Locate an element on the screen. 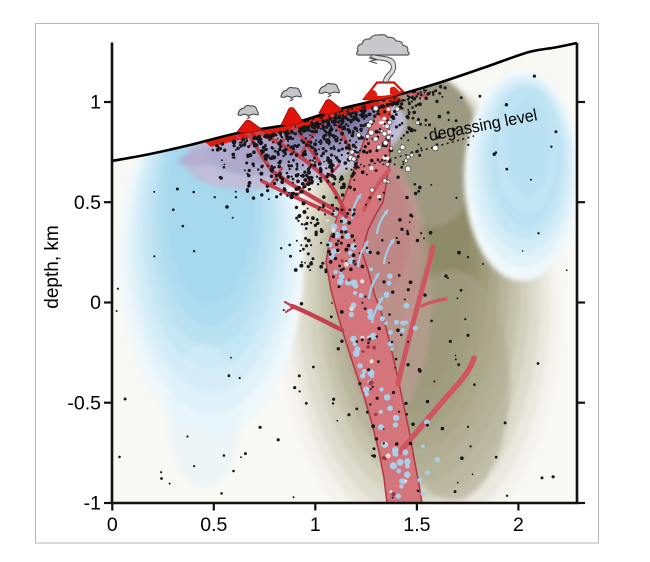 The width and height of the screenshot is (650, 562). svg-text: 2 is located at coordinates (518, 525).